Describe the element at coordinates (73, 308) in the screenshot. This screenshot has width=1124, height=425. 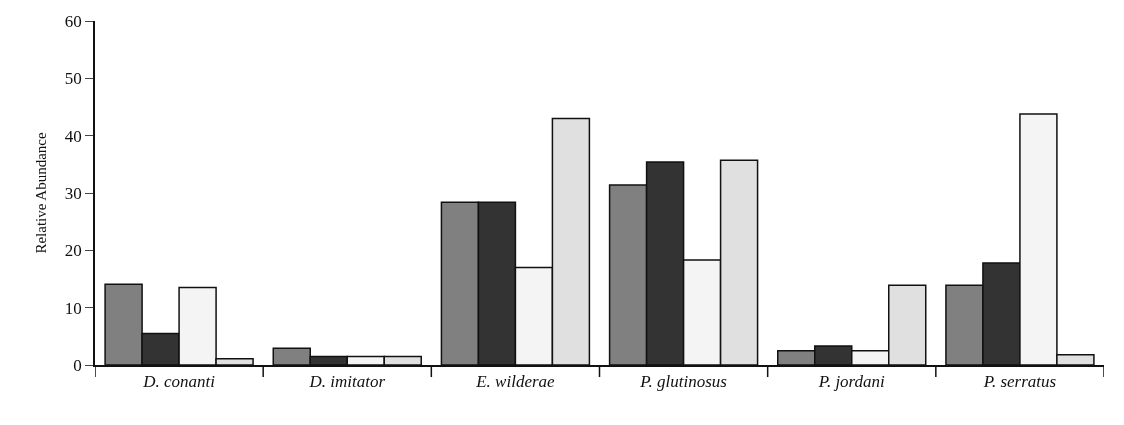
I see `y-tick-label: 10` at that location.